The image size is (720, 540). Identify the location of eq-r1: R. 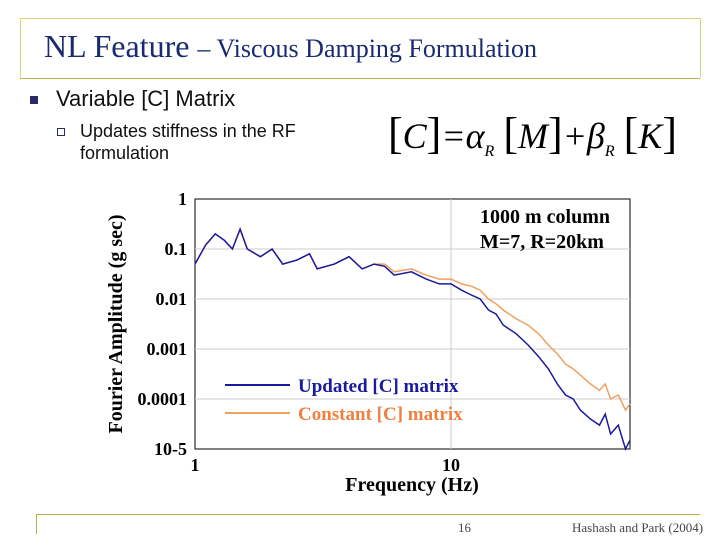
(489, 152).